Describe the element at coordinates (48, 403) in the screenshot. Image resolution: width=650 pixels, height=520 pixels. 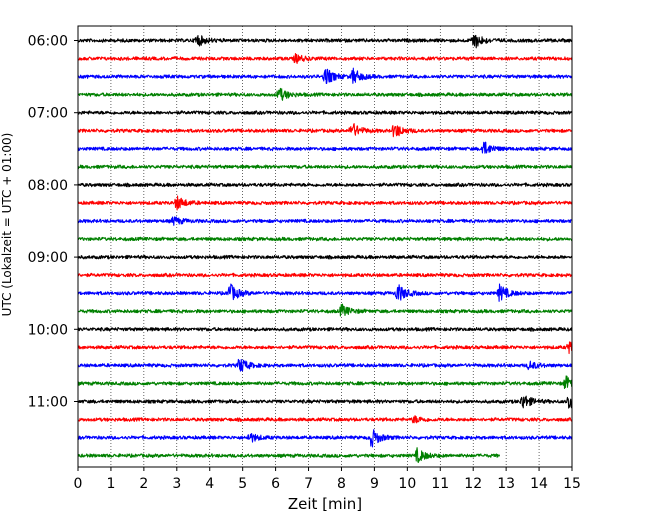
I see `y-tick-label: 11:00` at that location.